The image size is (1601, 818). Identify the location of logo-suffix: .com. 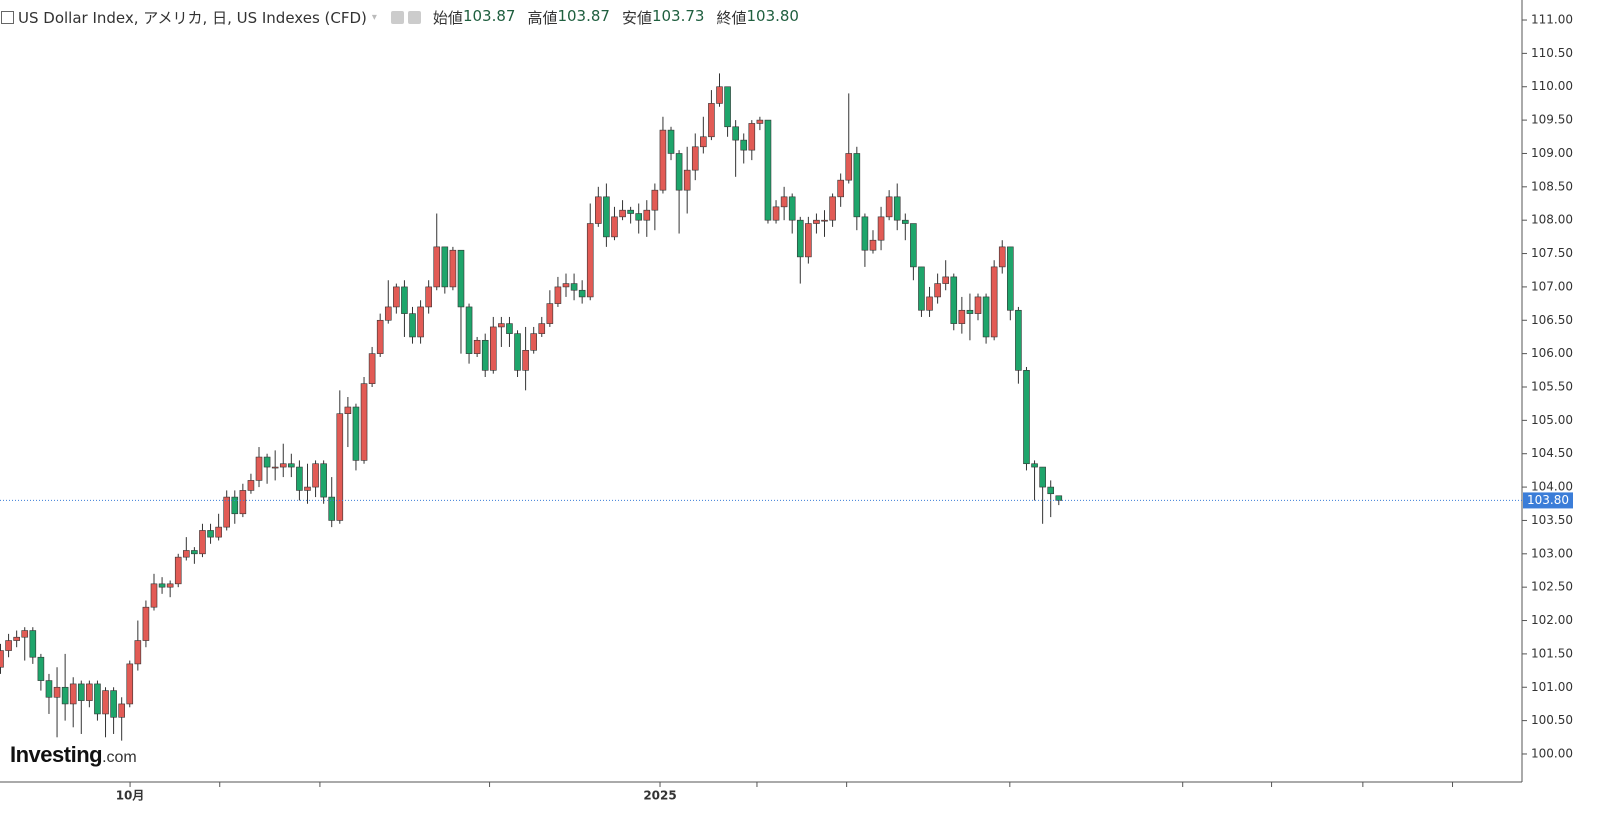
(119, 757).